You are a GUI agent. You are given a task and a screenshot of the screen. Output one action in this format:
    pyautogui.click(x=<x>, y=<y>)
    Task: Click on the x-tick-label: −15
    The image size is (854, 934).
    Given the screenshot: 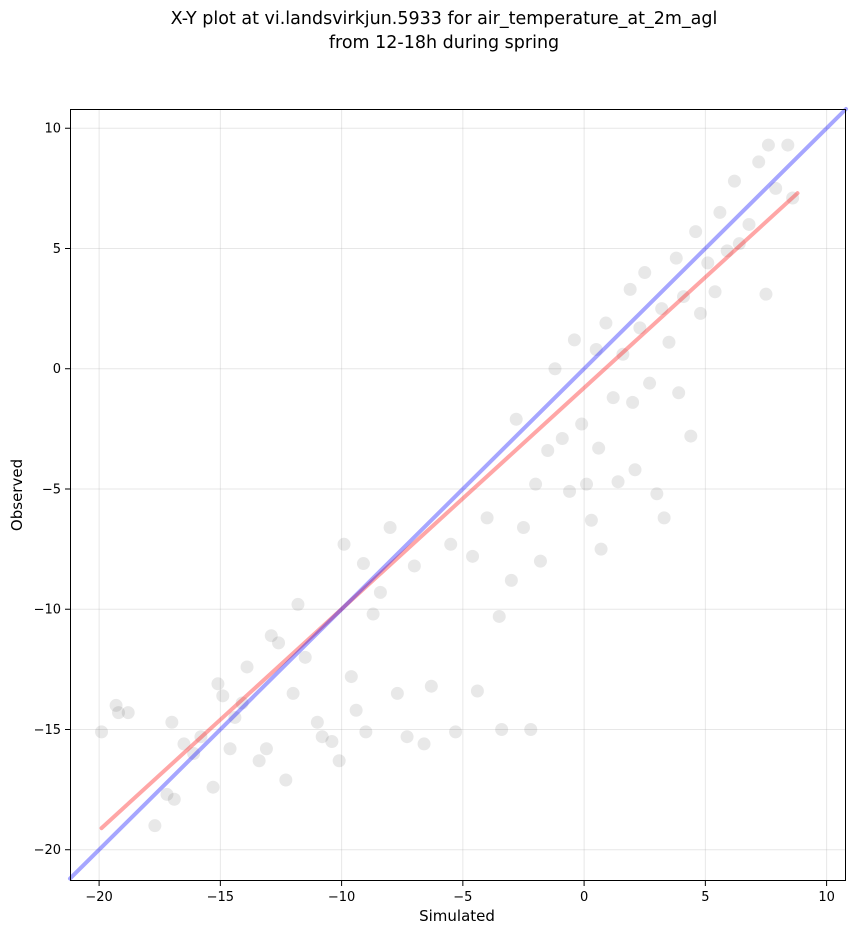 What is the action you would take?
    pyautogui.click(x=220, y=897)
    